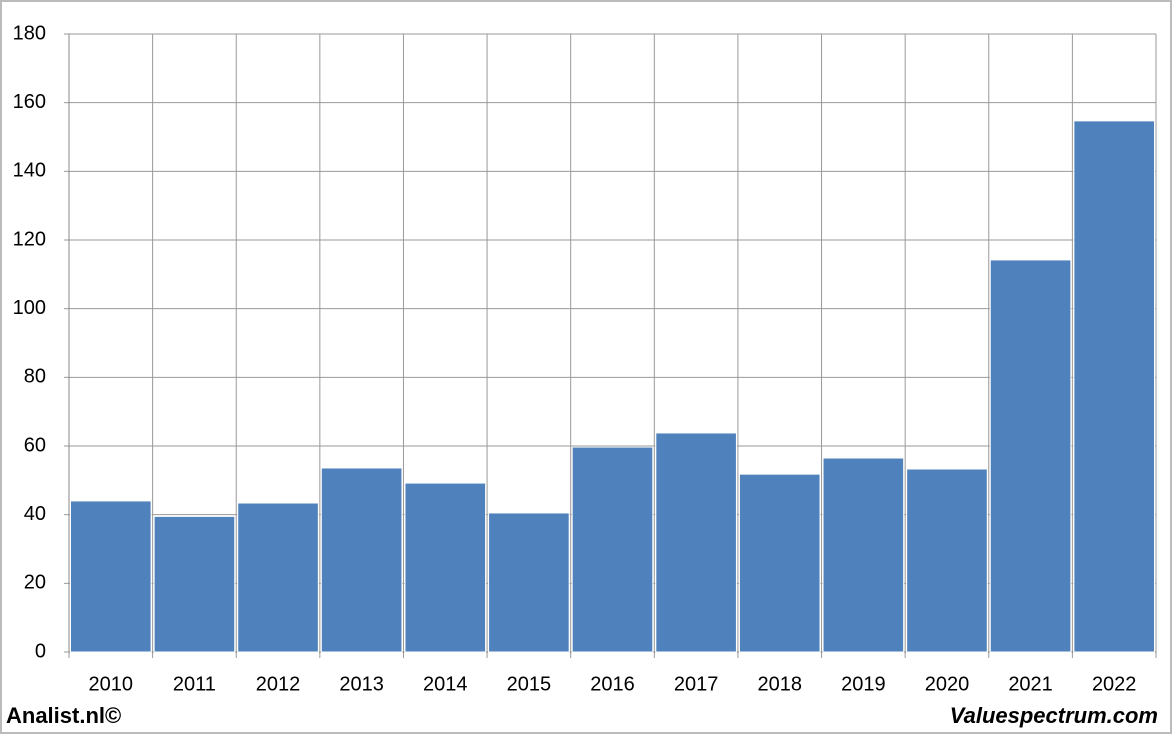 Image resolution: width=1172 pixels, height=734 pixels. What do you see at coordinates (863, 684) in the screenshot?
I see `x-tick-label: 2019` at bounding box center [863, 684].